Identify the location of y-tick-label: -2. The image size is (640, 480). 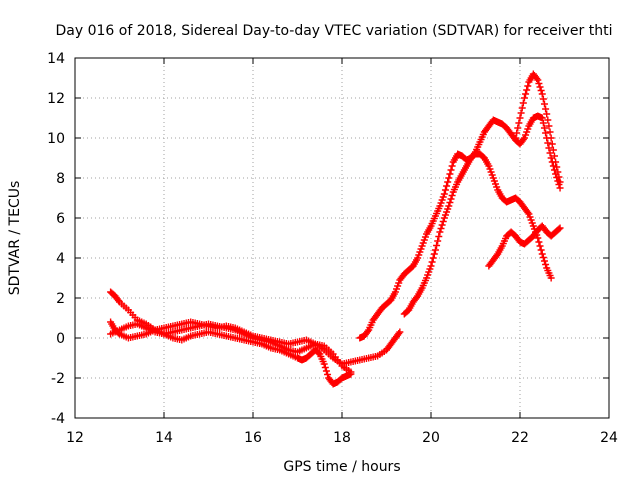
(58, 379).